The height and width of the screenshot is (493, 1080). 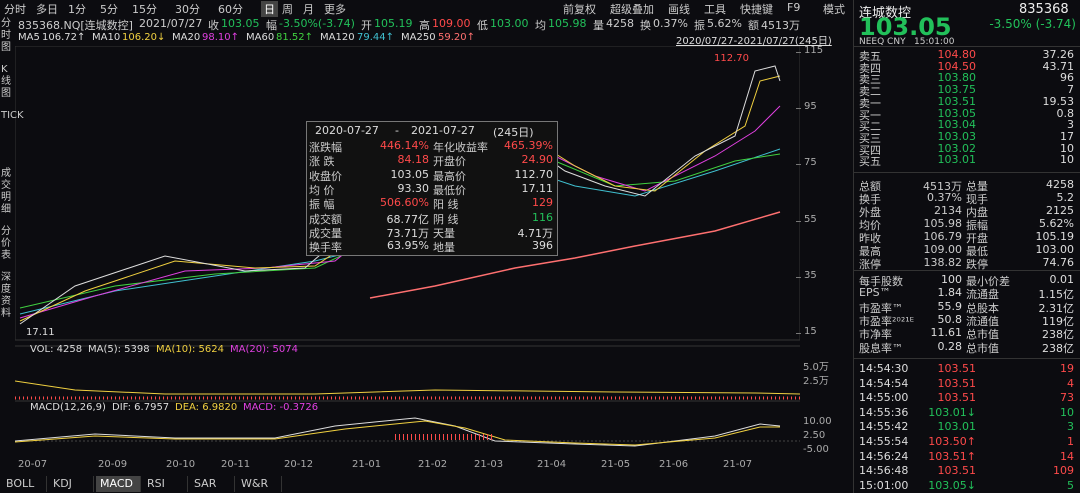 I want to click on indicator-tab: SAR, so click(x=212, y=484).